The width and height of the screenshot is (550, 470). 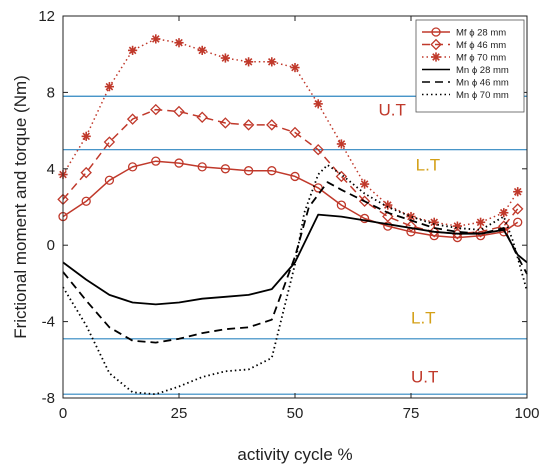 I want to click on y-tick-label: -4, so click(x=48, y=322).